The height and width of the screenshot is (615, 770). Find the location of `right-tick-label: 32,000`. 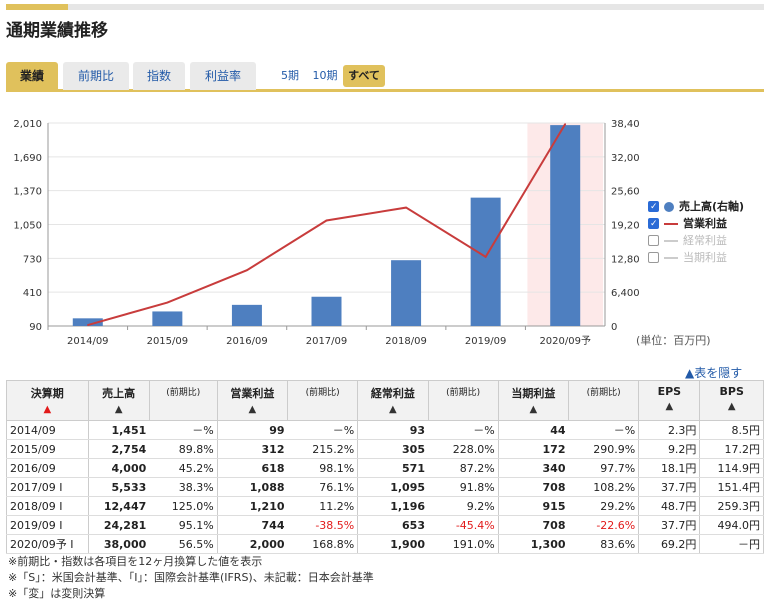

right-tick-label: 32,000 is located at coordinates (625, 158).